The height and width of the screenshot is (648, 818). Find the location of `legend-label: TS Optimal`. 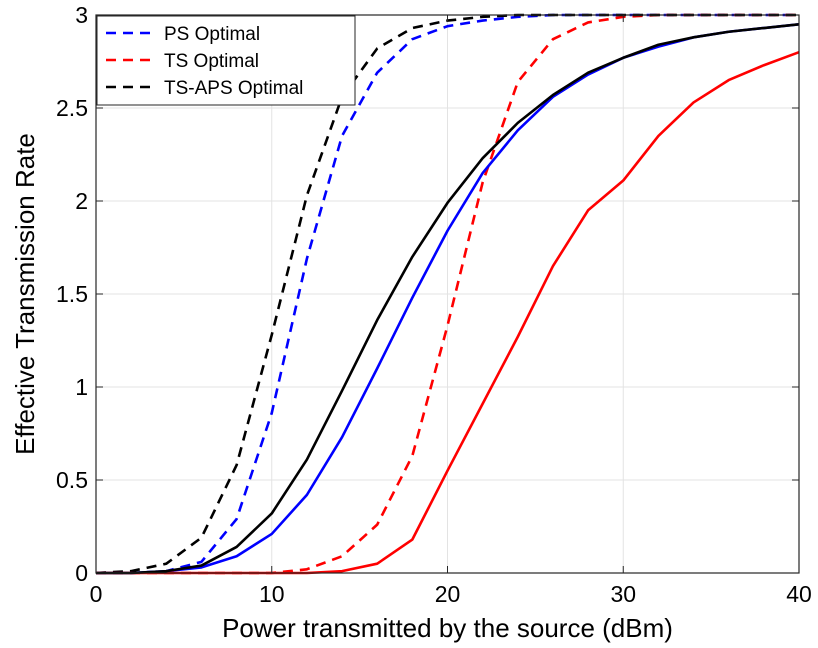

legend-label: TS Optimal is located at coordinates (211, 61).